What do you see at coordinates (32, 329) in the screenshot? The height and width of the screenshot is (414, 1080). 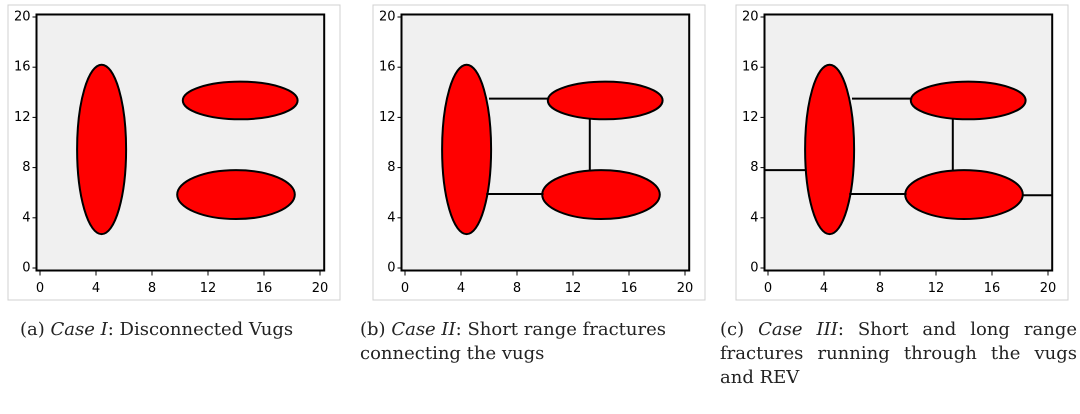 I see `caption-label: (a)` at bounding box center [32, 329].